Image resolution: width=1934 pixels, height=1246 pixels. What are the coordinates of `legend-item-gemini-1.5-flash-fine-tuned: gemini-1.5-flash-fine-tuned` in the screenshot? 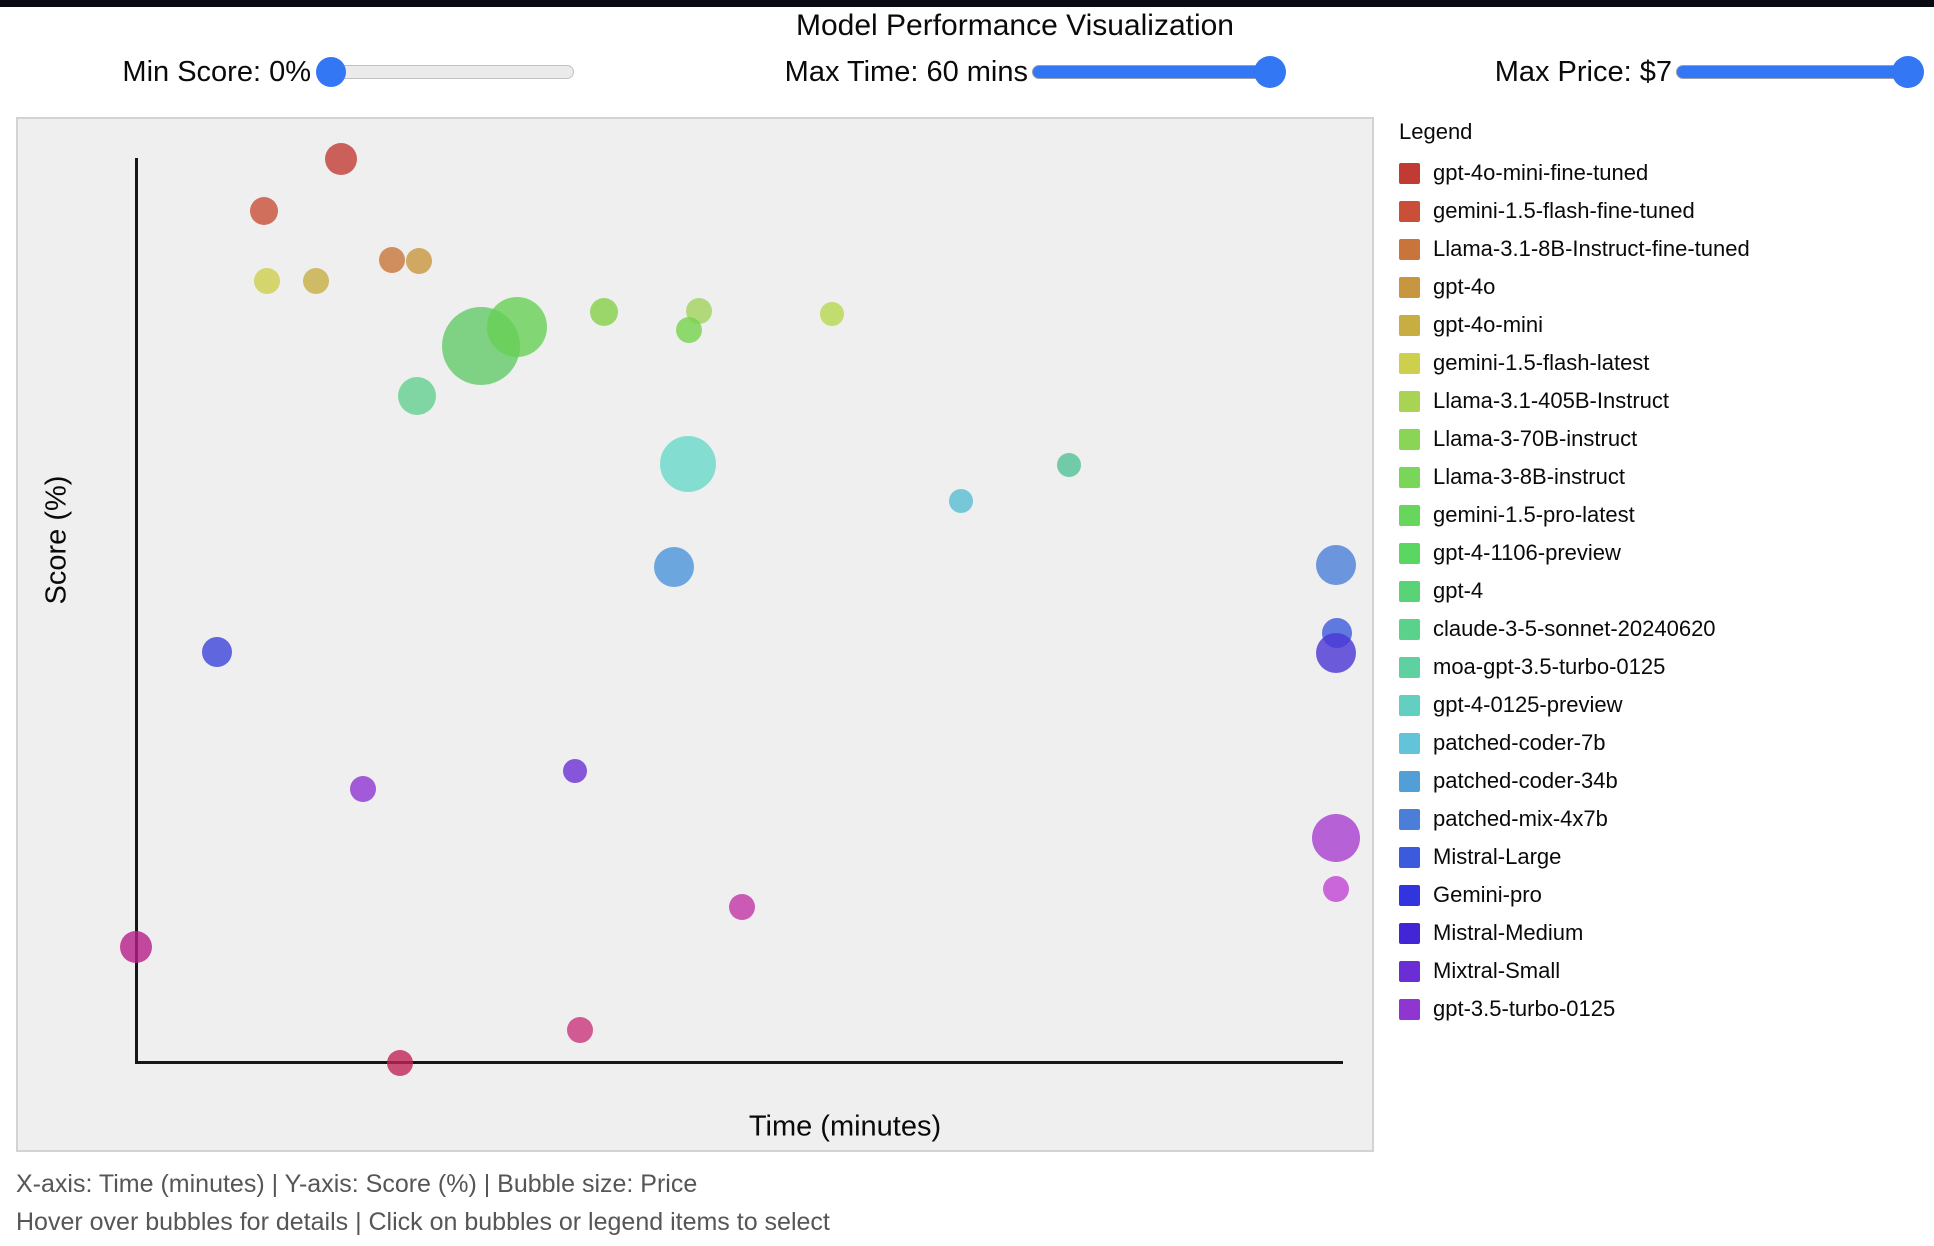 It's located at (1609, 211).